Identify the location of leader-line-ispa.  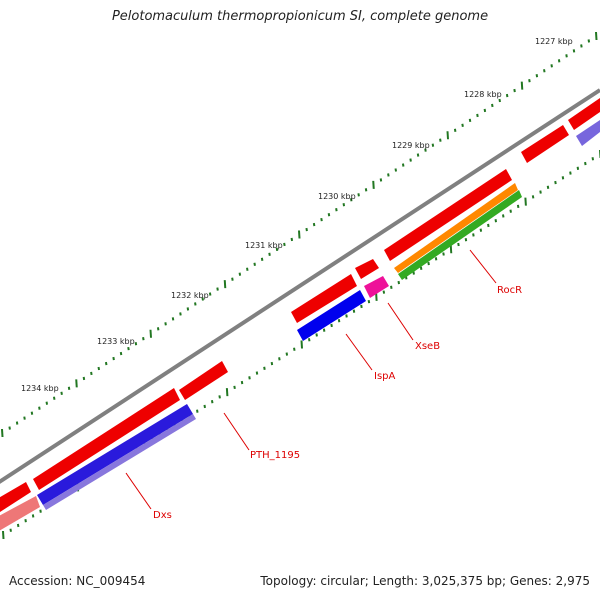
(359, 352).